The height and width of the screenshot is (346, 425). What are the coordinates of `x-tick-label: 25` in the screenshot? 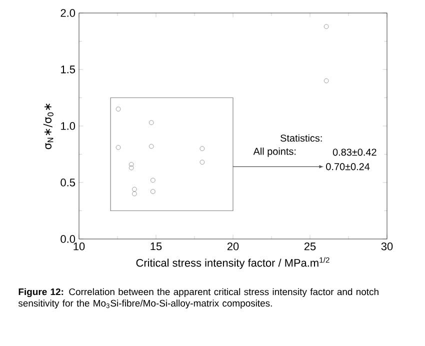 It's located at (310, 246).